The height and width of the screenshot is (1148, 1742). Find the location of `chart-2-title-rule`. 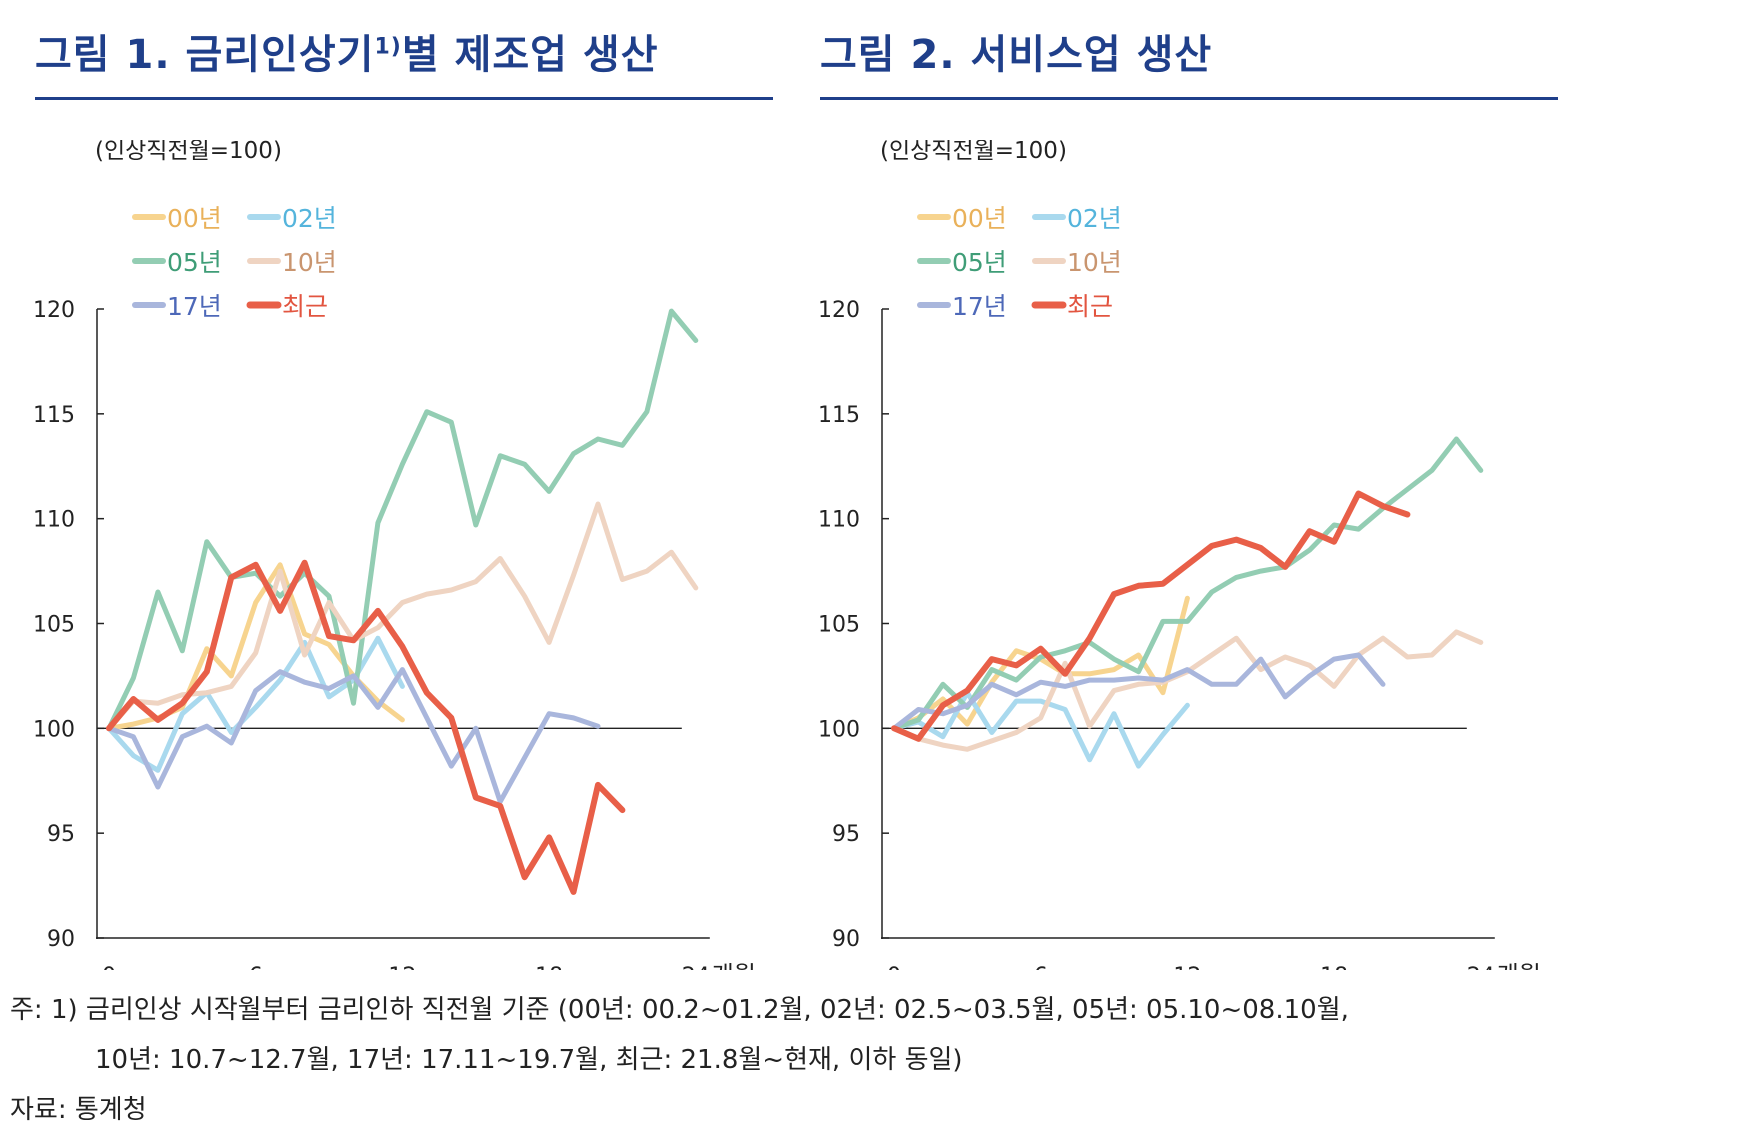

chart-2-title-rule is located at coordinates (1189, 98).